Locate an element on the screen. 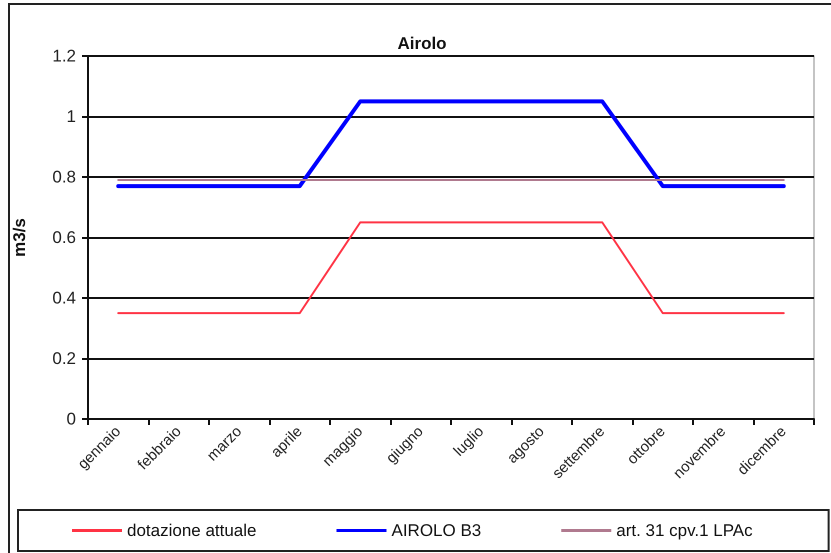 The image size is (831, 553). legend-label: dotazione attuale is located at coordinates (191, 530).